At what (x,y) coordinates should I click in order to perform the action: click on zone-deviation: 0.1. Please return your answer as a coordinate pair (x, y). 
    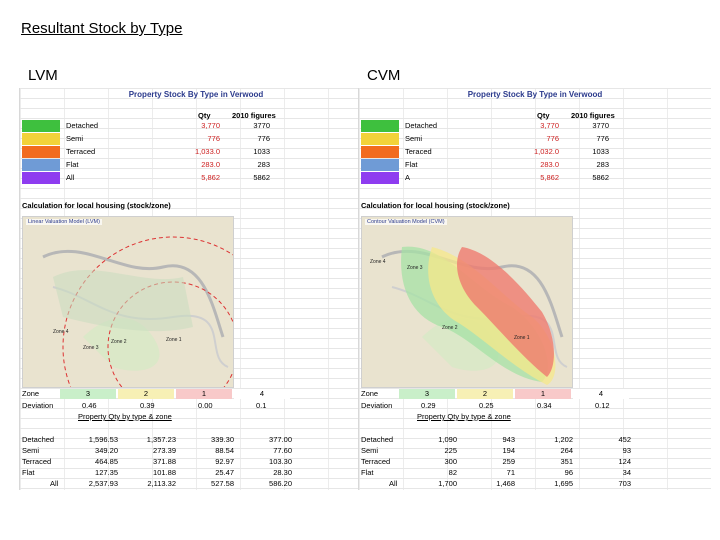
    Looking at the image, I should click on (261, 405).